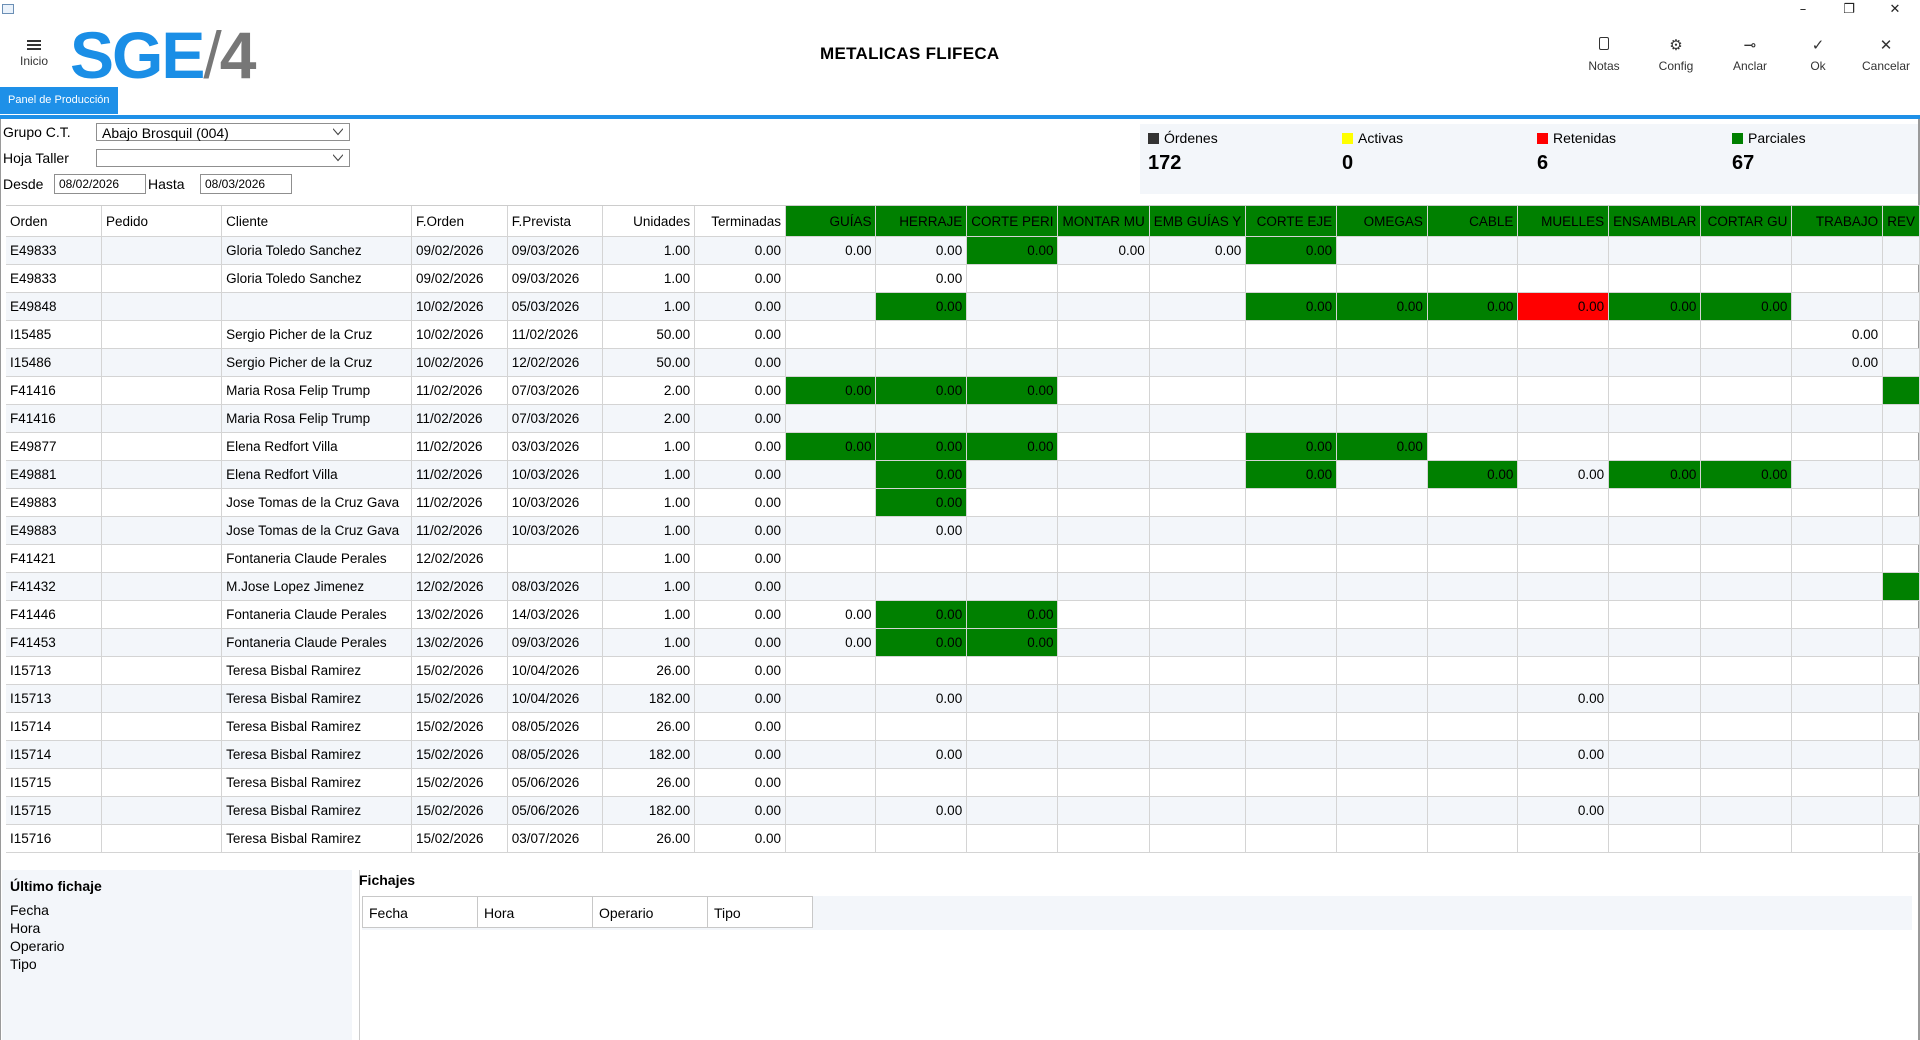  I want to click on cell-f-prevista: 07/03/2026, so click(555, 418).